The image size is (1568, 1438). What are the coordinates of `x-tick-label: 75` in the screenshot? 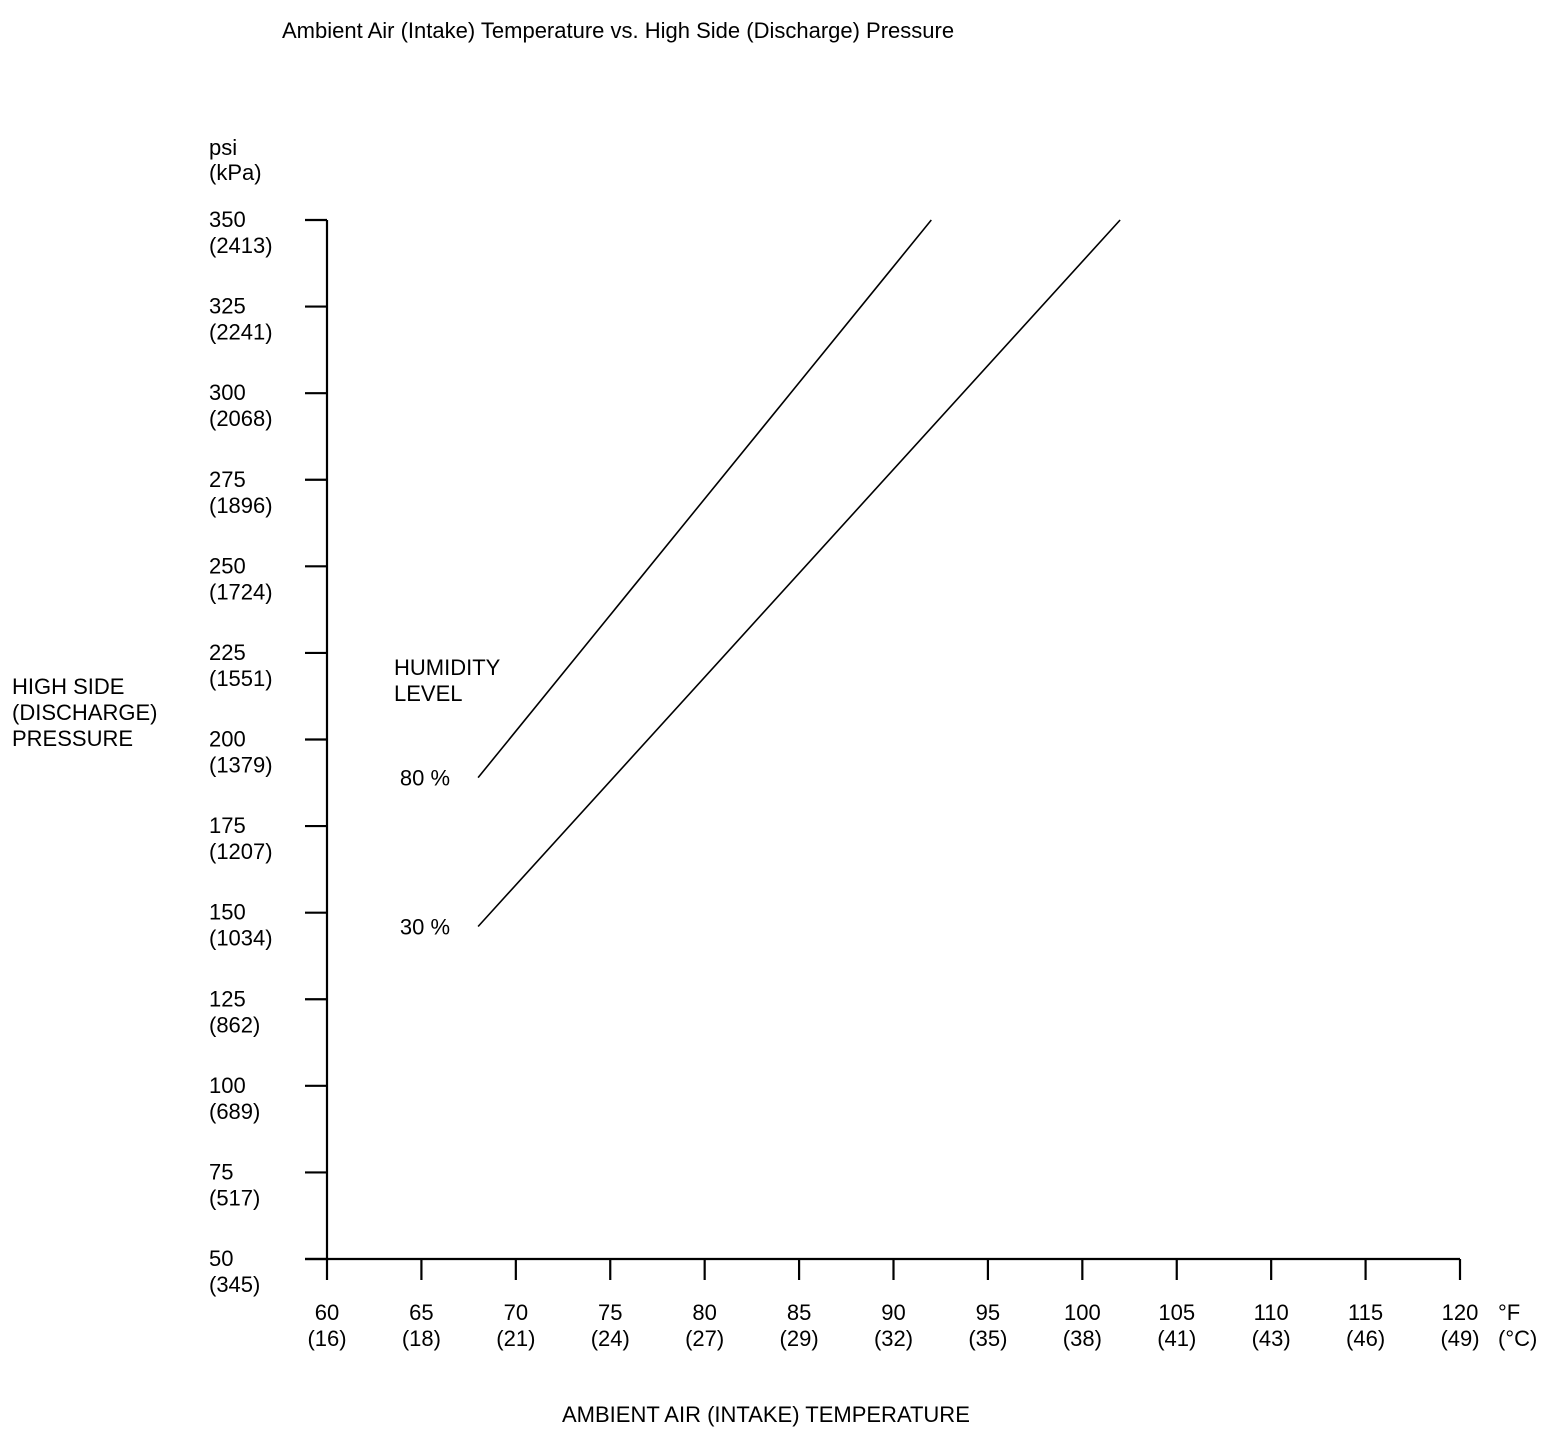 It's located at (610, 1312).